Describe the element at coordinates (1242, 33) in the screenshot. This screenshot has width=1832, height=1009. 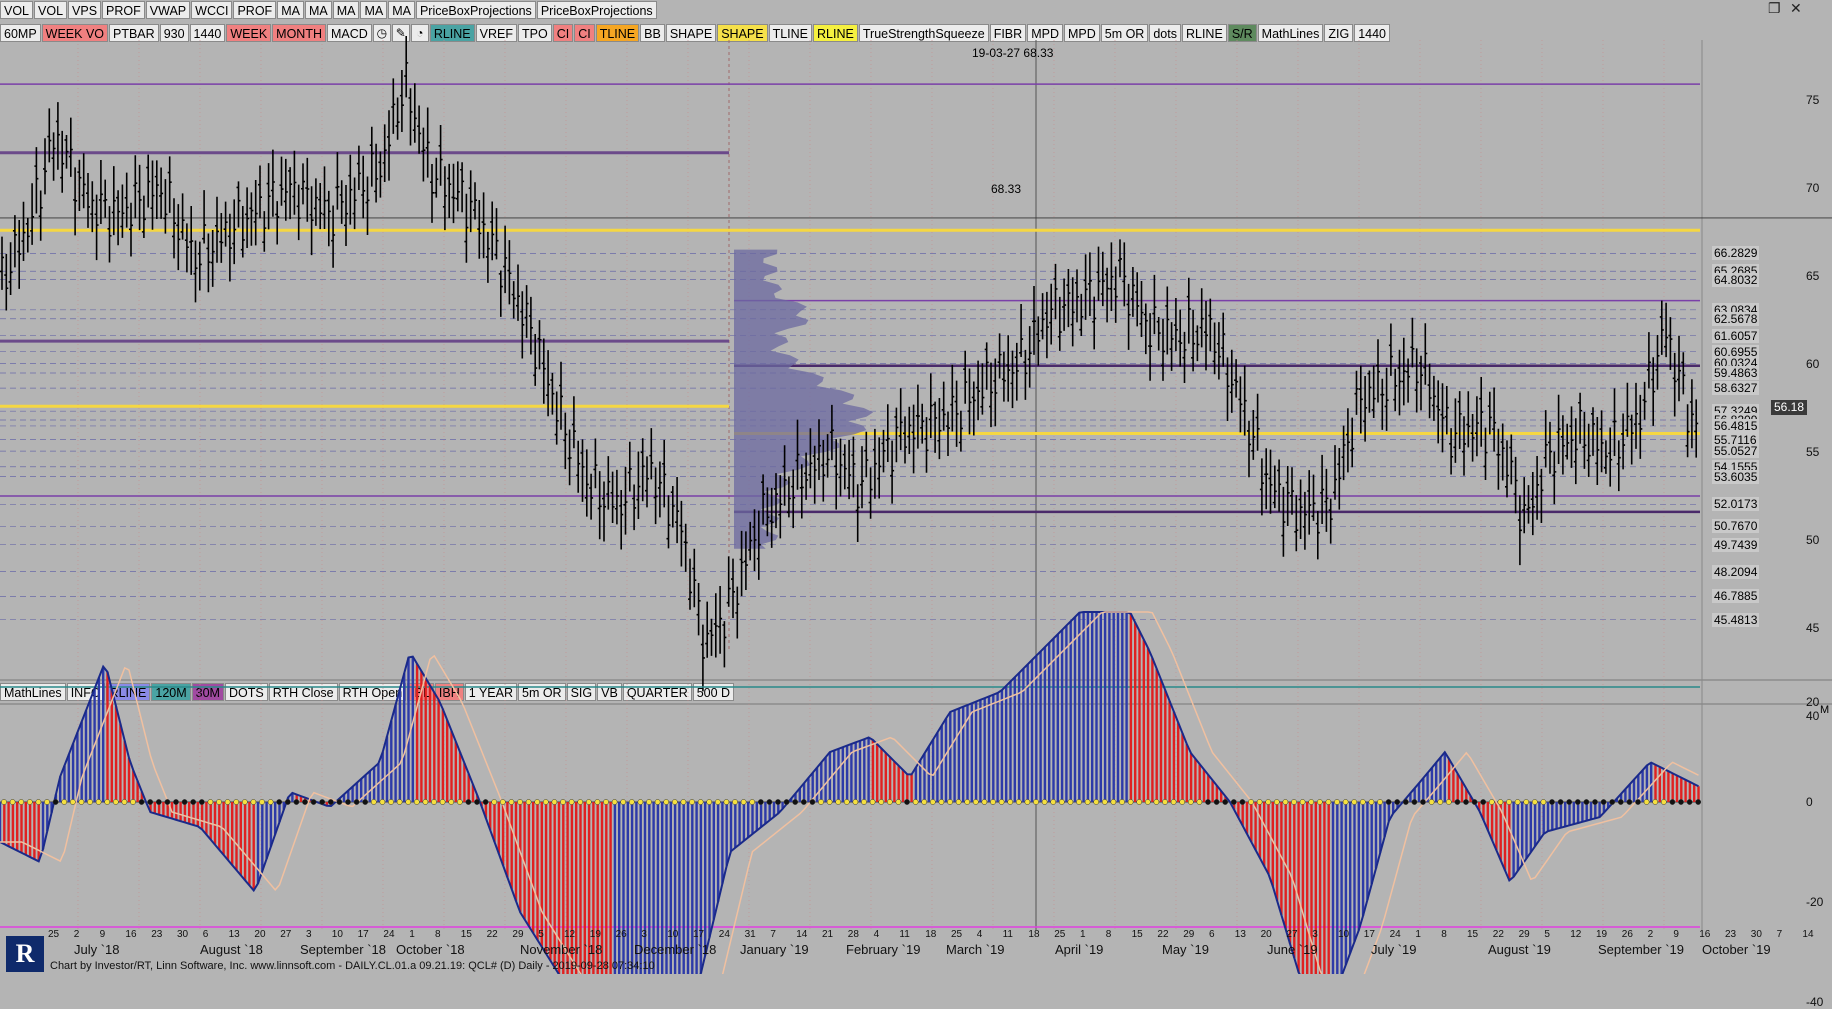
I see `toolbar-button-s-r: S/R` at that location.